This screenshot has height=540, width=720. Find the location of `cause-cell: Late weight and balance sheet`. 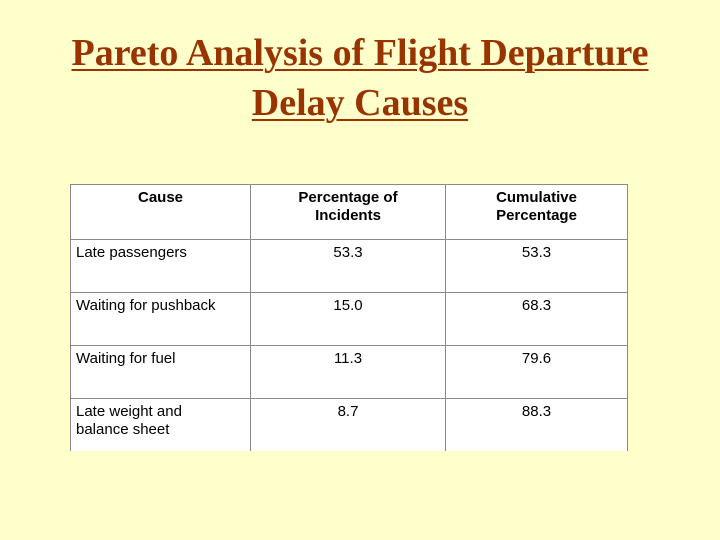

cause-cell: Late weight and balance sheet is located at coordinates (160, 424).